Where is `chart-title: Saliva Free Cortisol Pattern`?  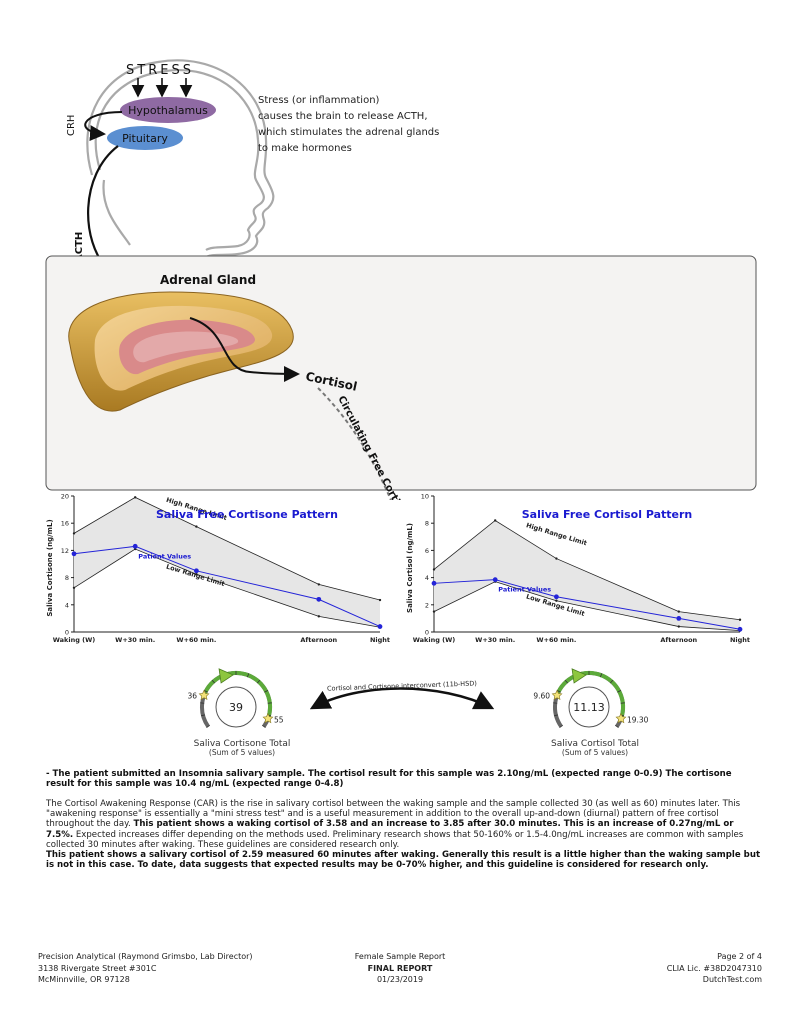
chart-title: Saliva Free Cortisol Pattern is located at coordinates (607, 514).